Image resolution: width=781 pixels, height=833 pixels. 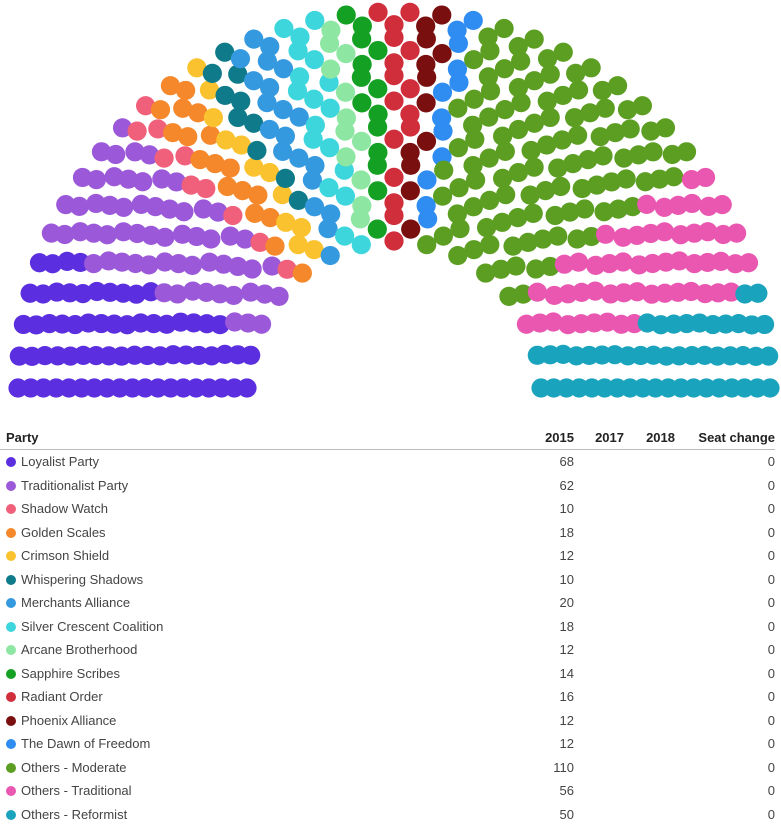 I want to click on header-2018: 2018, so click(x=660, y=437).